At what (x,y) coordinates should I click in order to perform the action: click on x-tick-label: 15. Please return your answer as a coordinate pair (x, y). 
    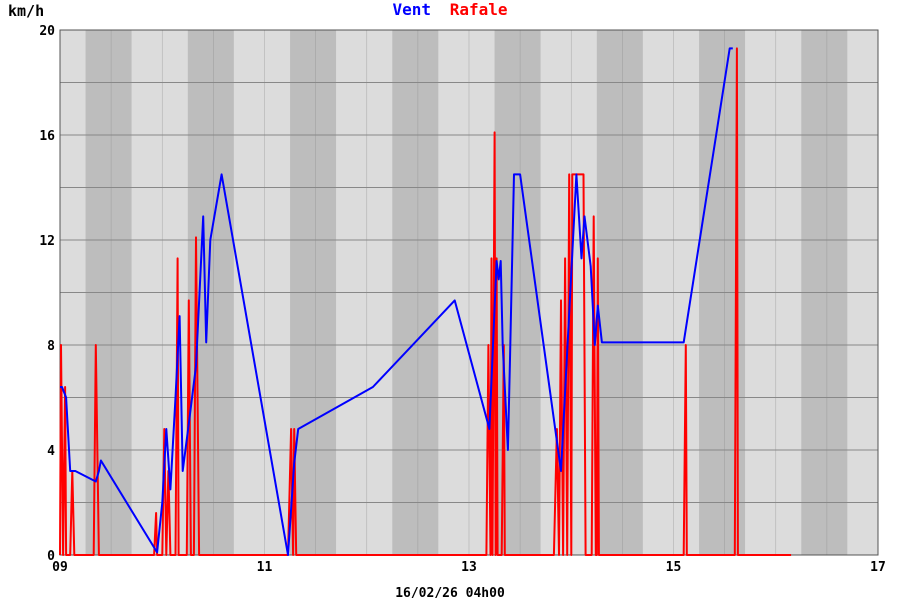
    Looking at the image, I should click on (674, 567).